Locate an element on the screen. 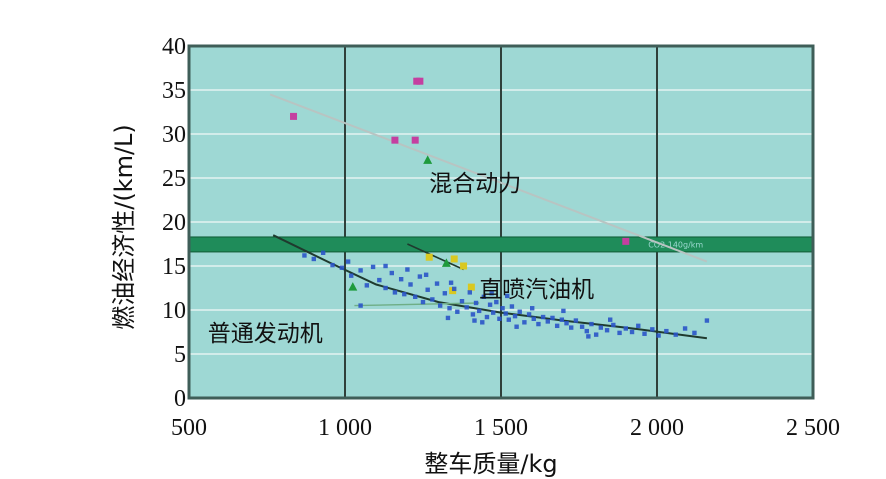 This screenshot has height=479, width=886. annotation-label: 混合动力 is located at coordinates (475, 184).